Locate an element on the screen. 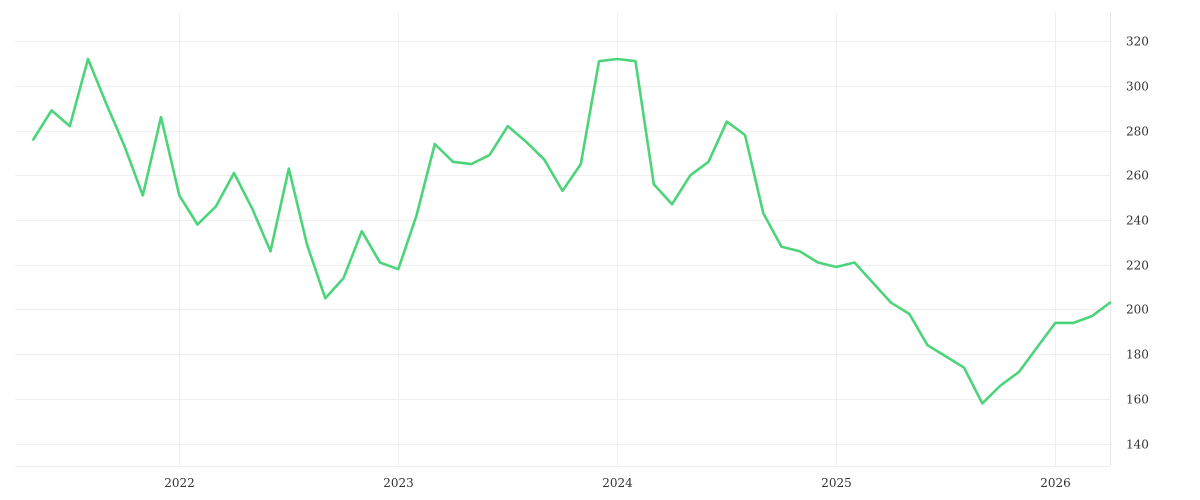 Image resolution: width=1200 pixels, height=500 pixels. y-tick-label: 320 is located at coordinates (1137, 42).